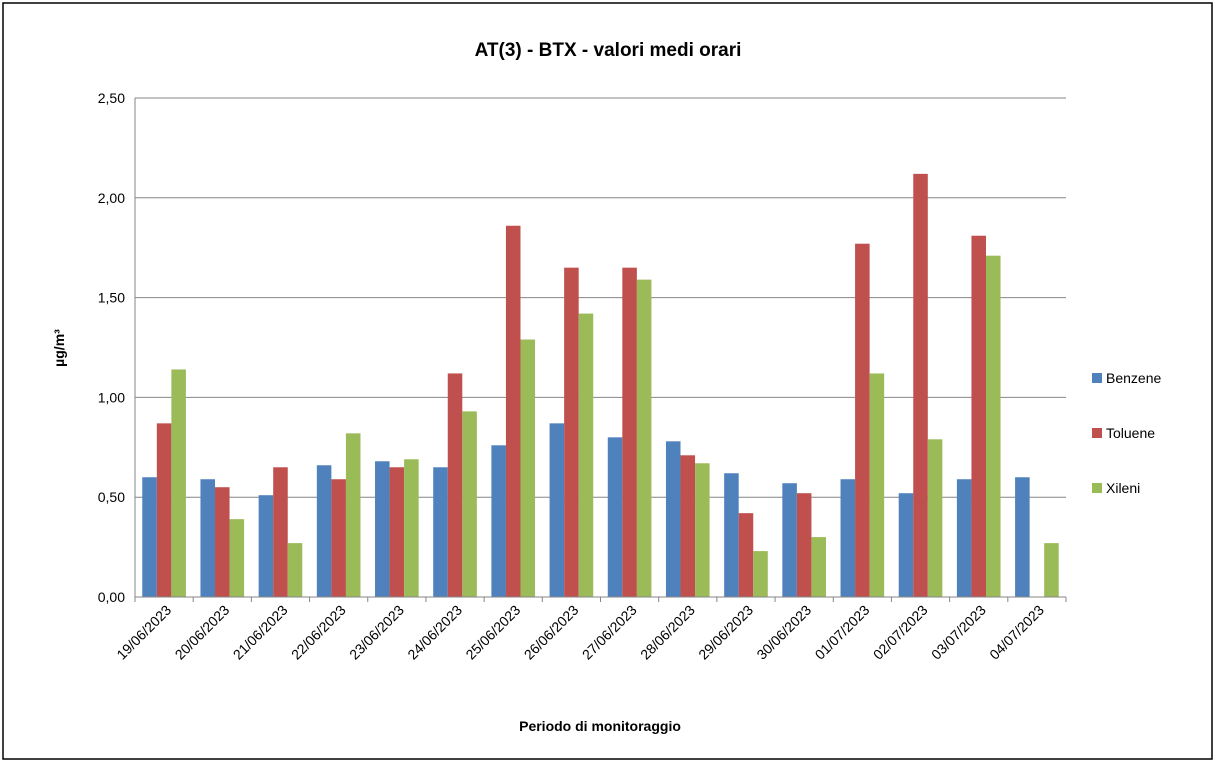 The width and height of the screenshot is (1216, 767). Describe the element at coordinates (111, 597) in the screenshot. I see `y-tick-label: 0,00` at that location.